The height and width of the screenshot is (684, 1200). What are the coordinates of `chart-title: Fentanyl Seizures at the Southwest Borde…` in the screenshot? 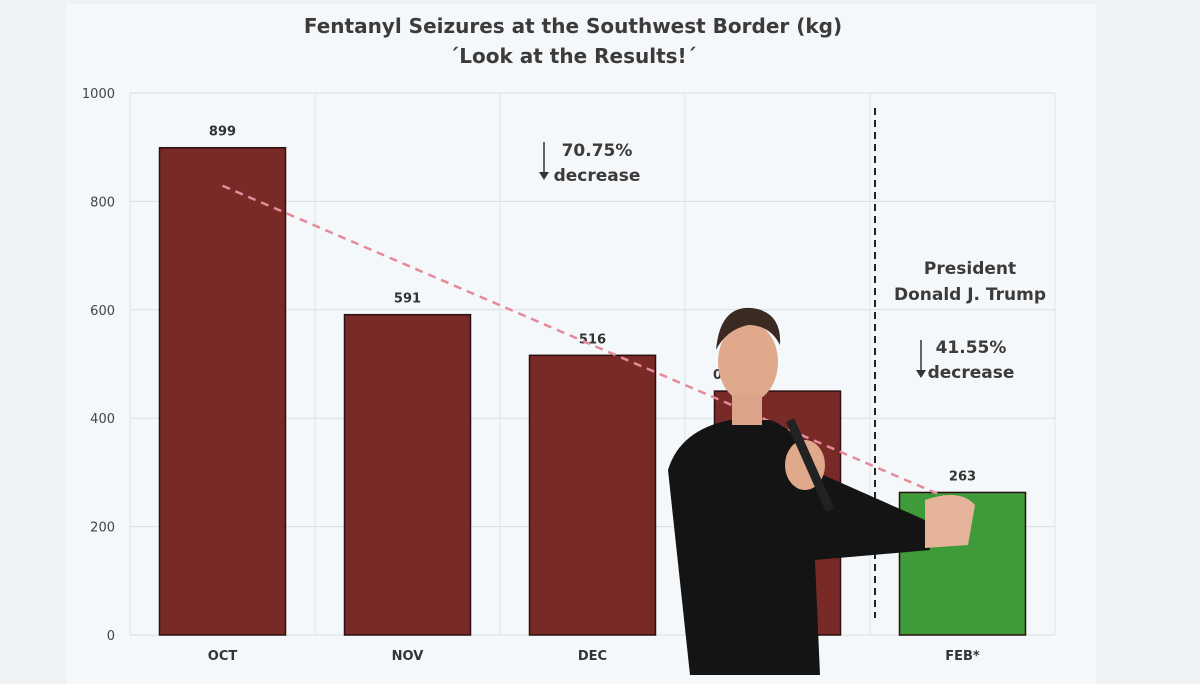 It's located at (573, 26).